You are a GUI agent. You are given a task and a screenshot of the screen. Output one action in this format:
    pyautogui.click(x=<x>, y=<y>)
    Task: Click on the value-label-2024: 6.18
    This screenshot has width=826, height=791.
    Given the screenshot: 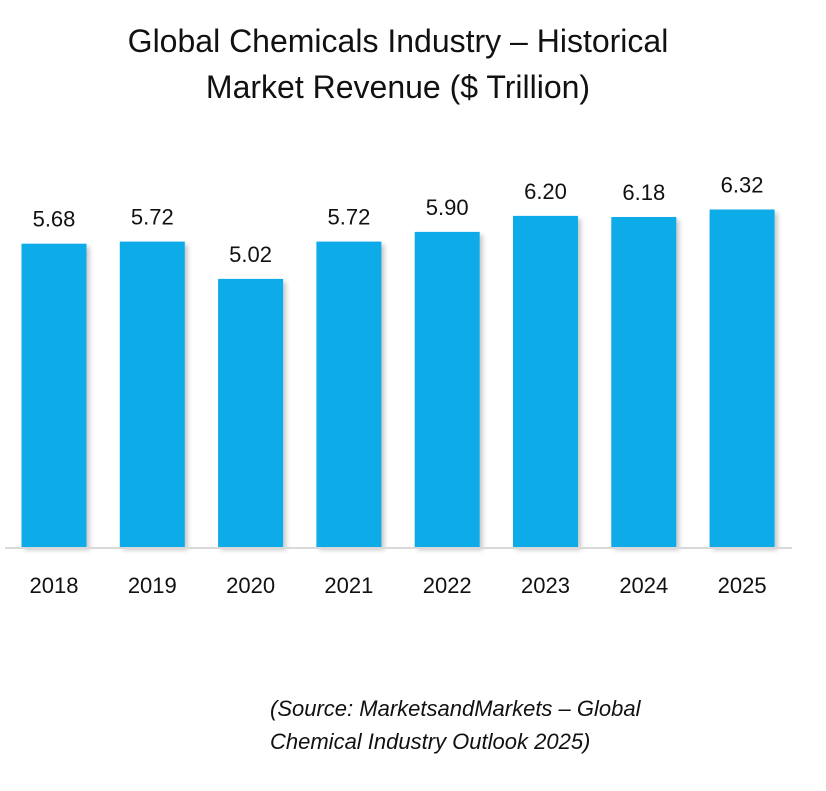 What is the action you would take?
    pyautogui.click(x=643, y=192)
    